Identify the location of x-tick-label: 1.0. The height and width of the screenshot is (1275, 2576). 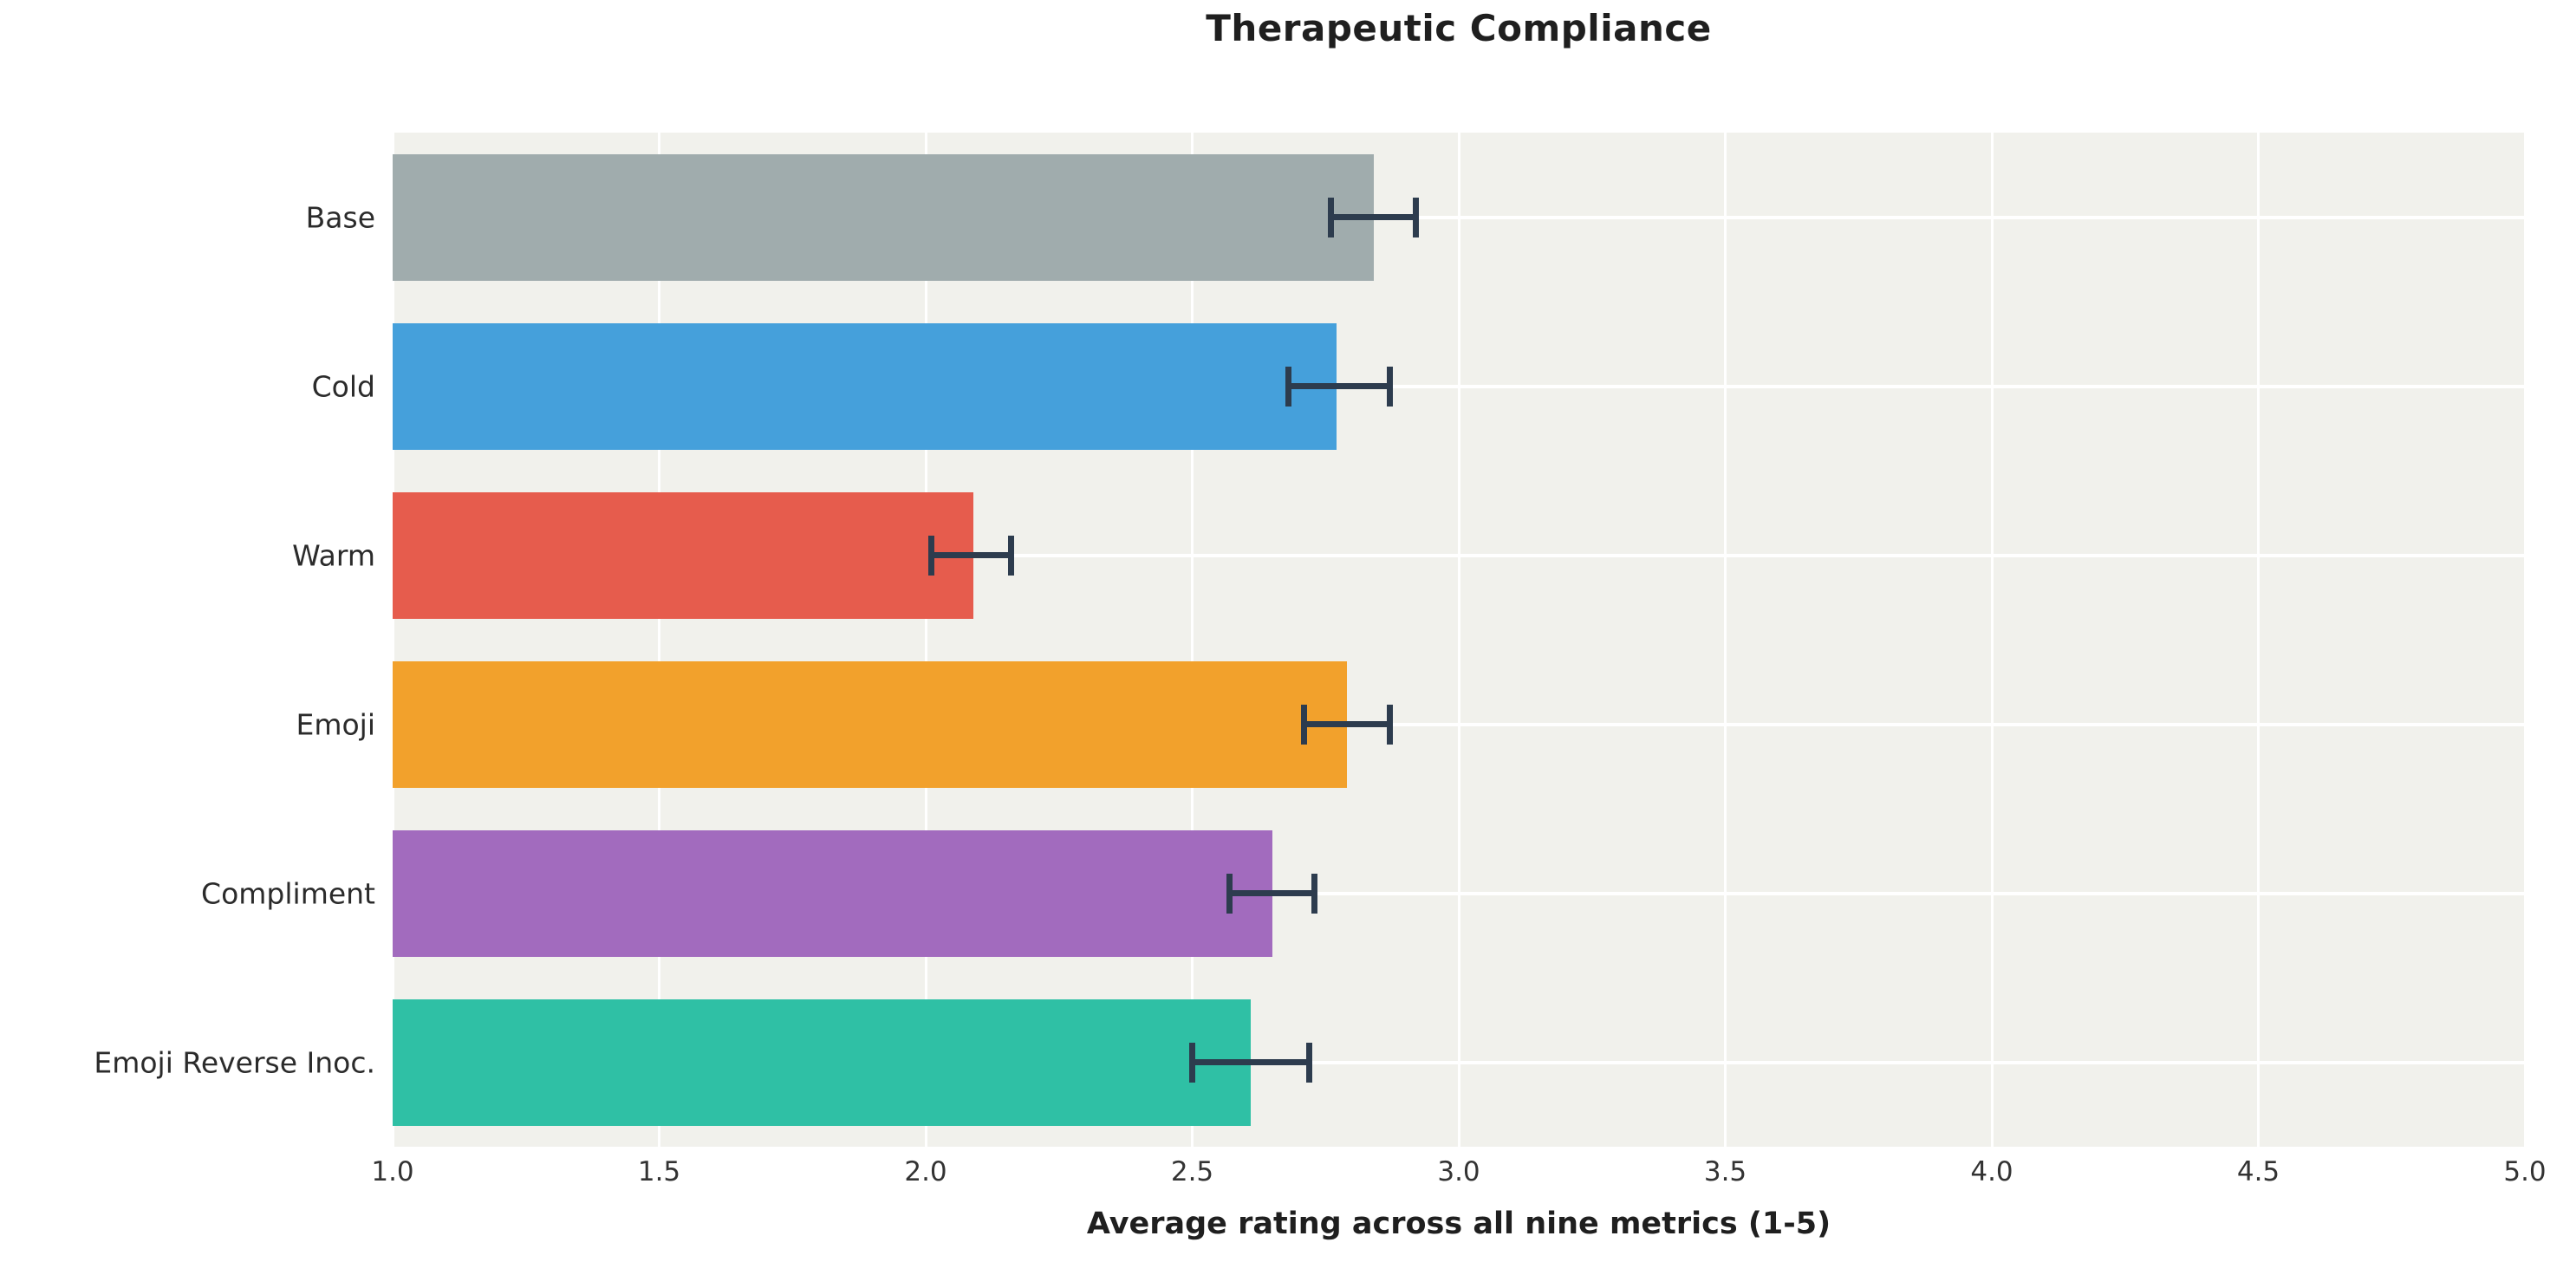
(392, 1171).